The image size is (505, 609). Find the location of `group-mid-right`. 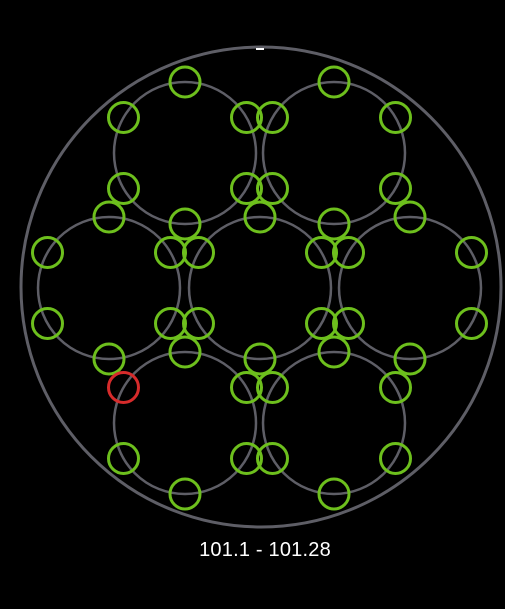

group-mid-right is located at coordinates (410, 288).